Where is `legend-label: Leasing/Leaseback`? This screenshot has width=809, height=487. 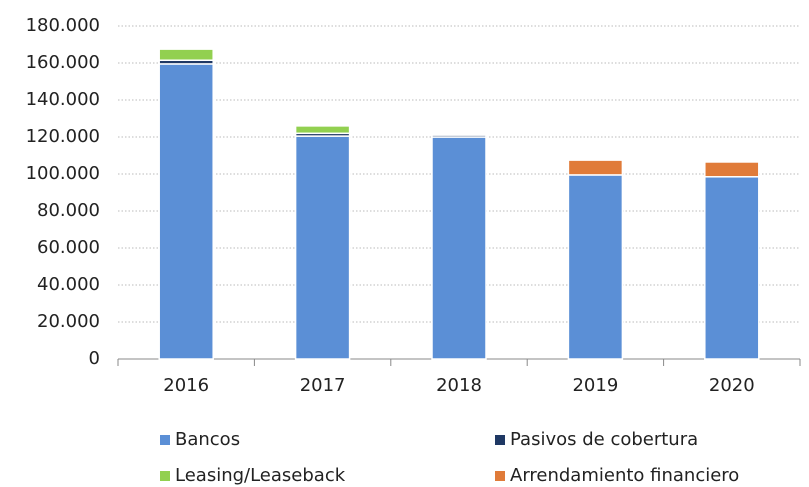 legend-label: Leasing/Leaseback is located at coordinates (260, 475).